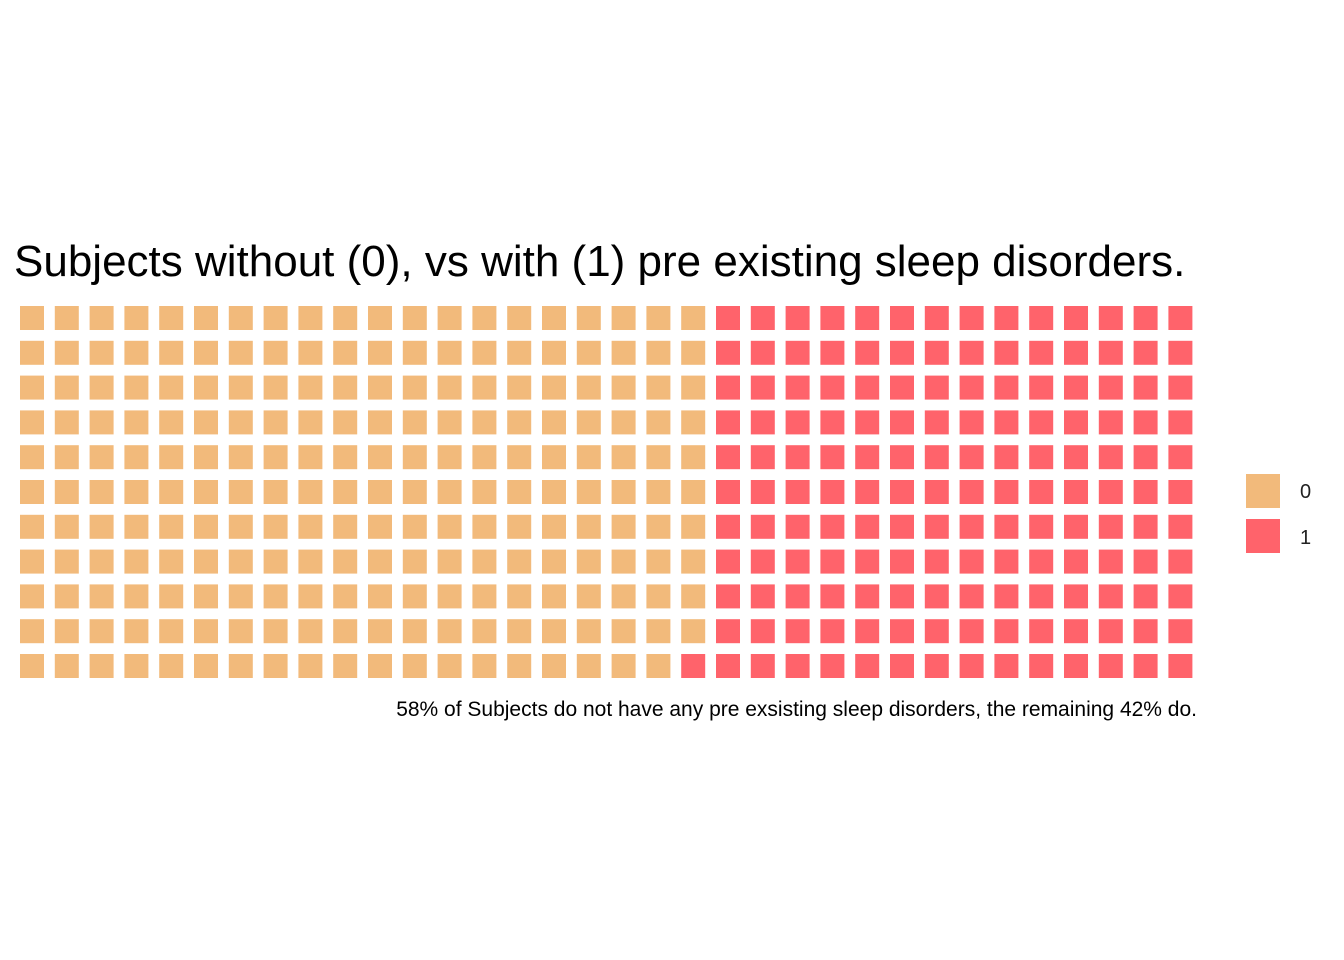 The image size is (1344, 960). What do you see at coordinates (1305, 492) in the screenshot?
I see `legend-label-0: 0` at bounding box center [1305, 492].